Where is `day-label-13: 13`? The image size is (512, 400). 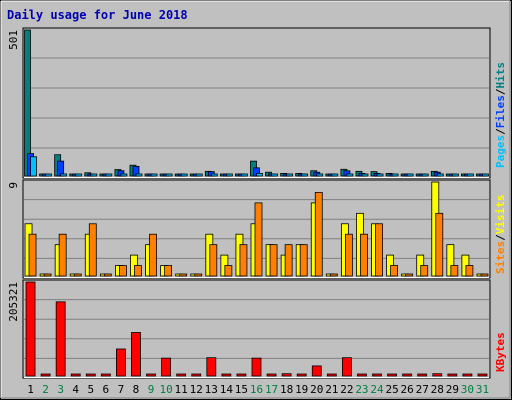
day-label-13: 13 is located at coordinates (211, 389).